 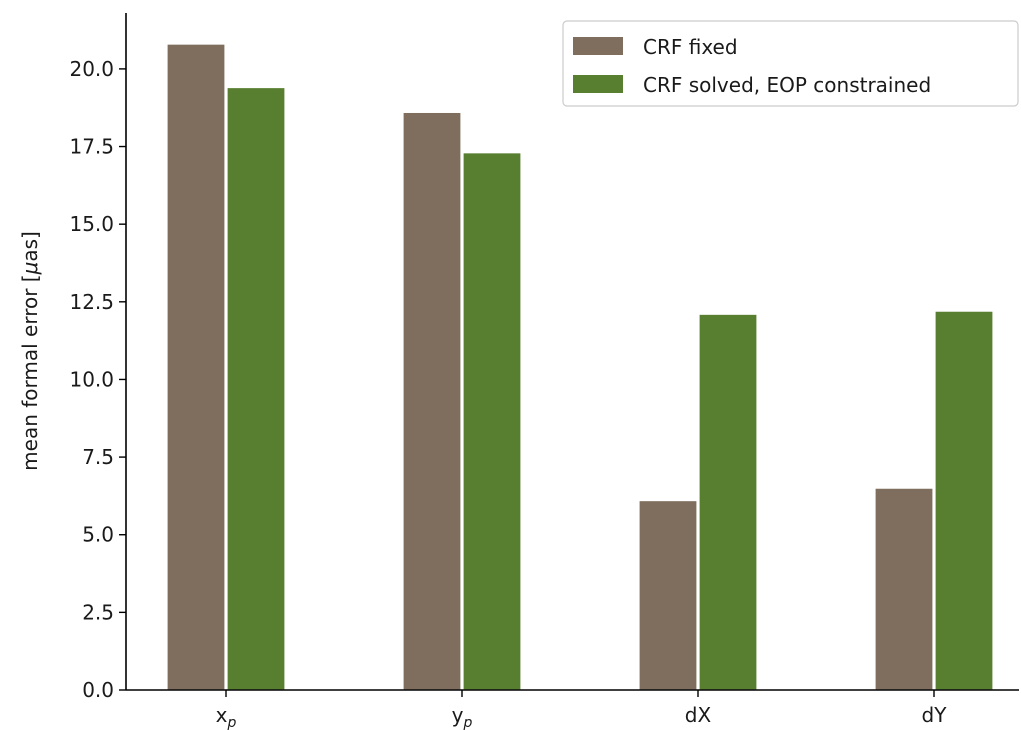 What do you see at coordinates (935, 715) in the screenshot?
I see `x-tick-label: dY` at bounding box center [935, 715].